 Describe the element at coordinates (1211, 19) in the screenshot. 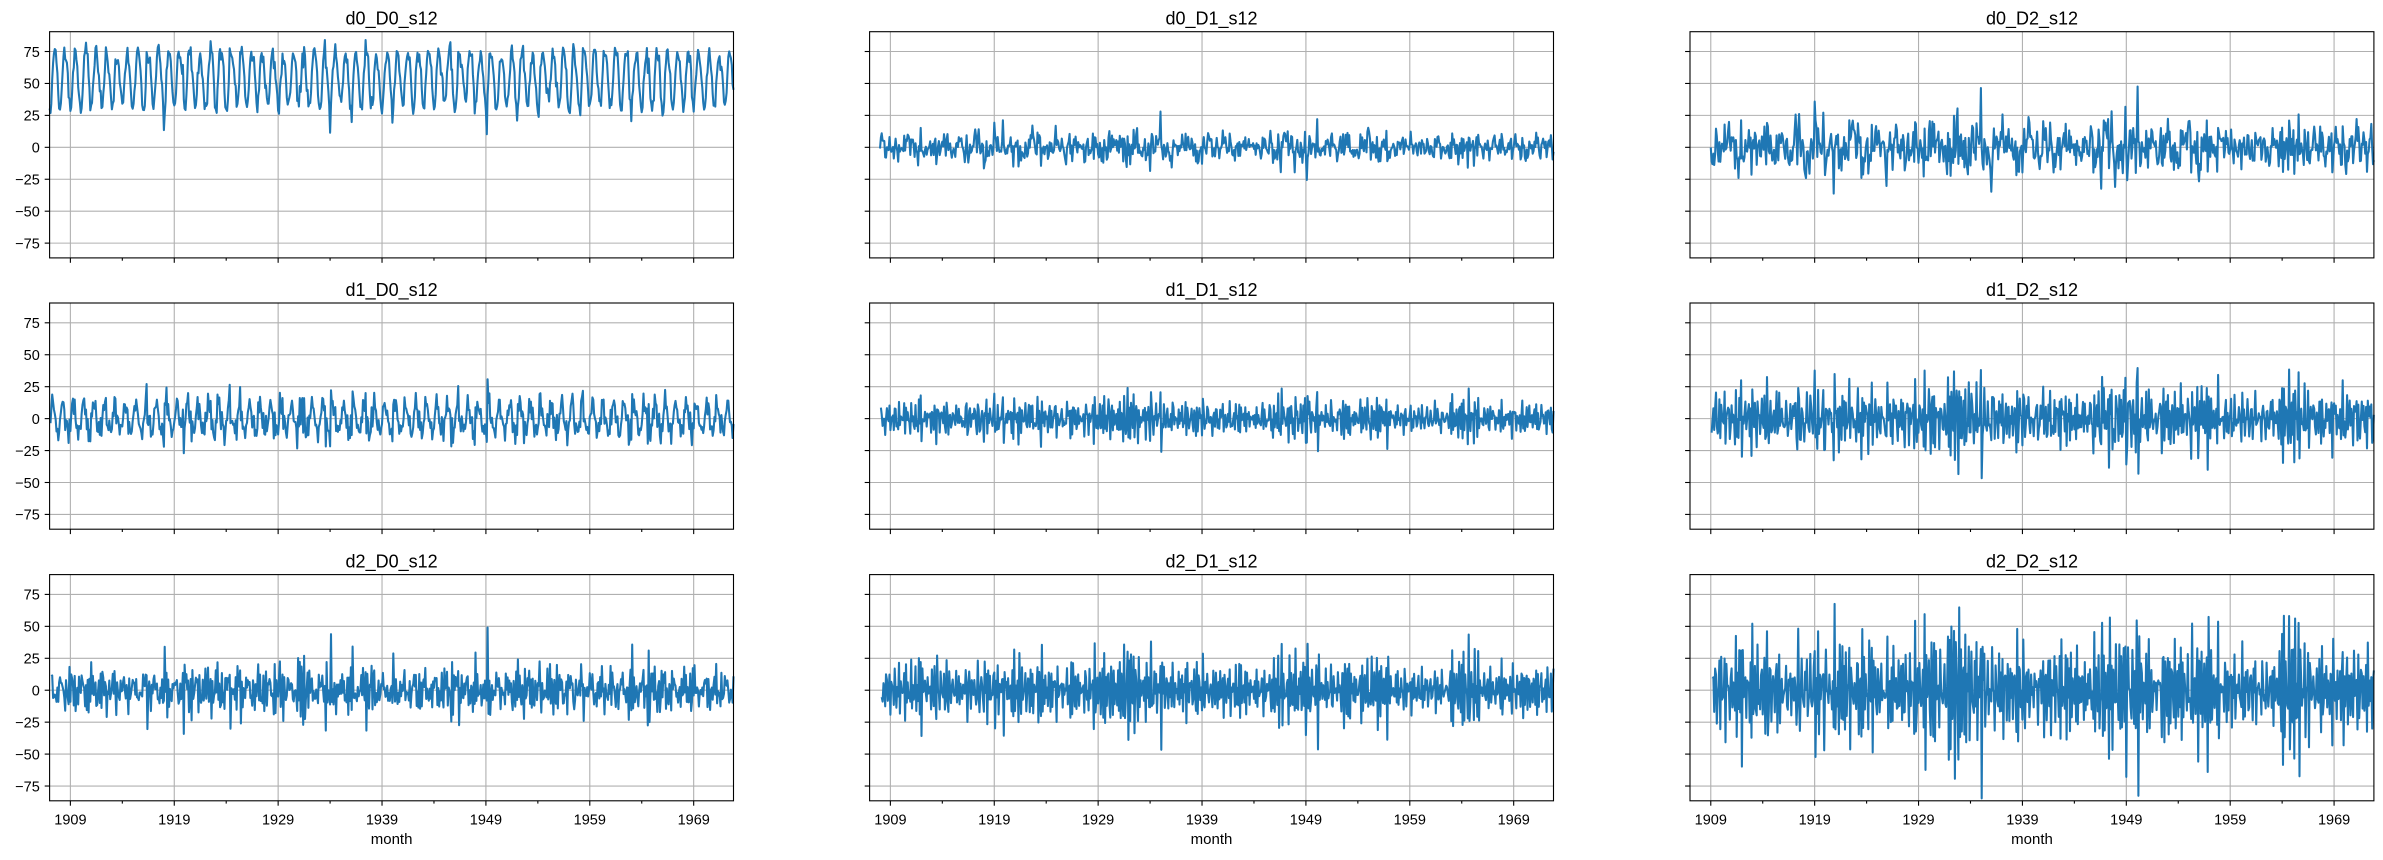

I see `svg-text: d0_D1_s12` at that location.